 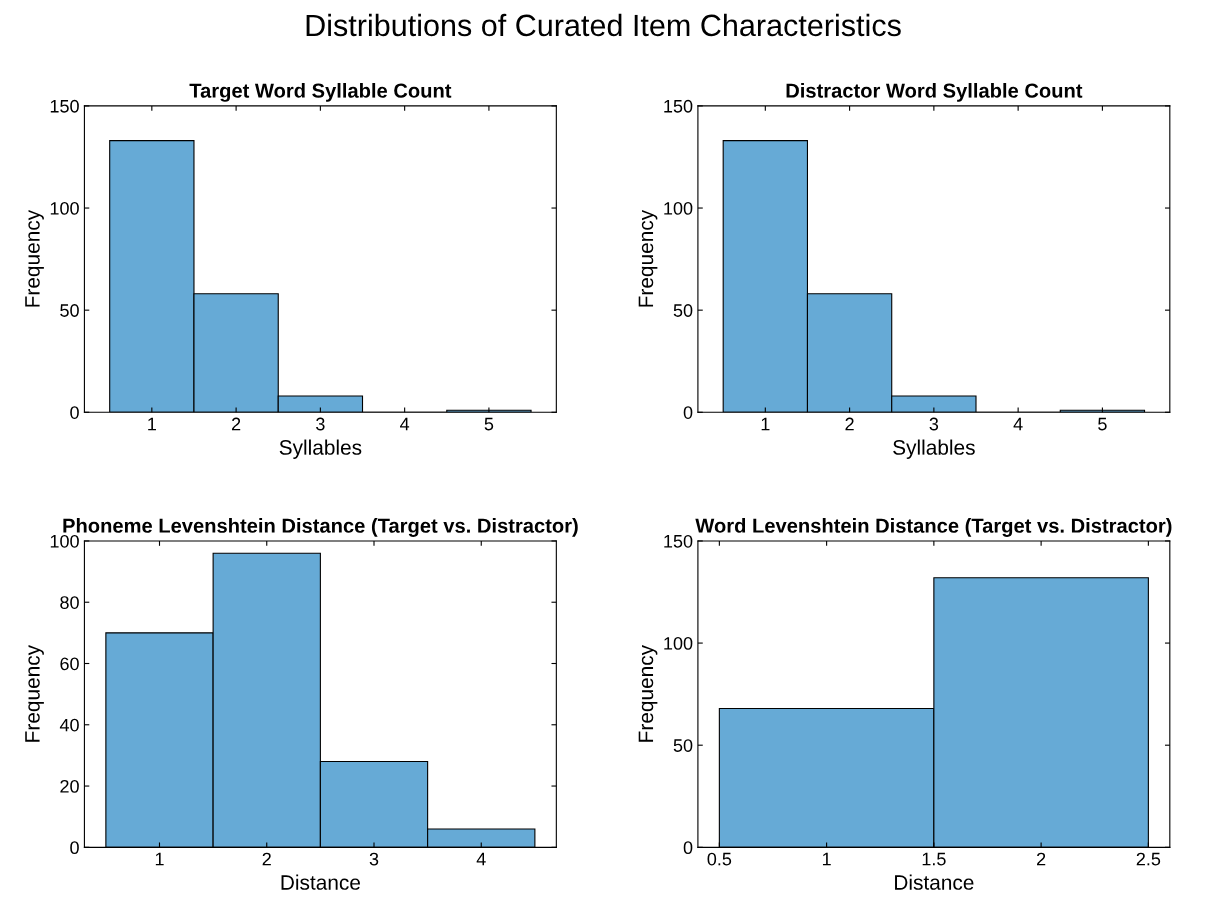 What do you see at coordinates (934, 92) in the screenshot?
I see `chart-title: Distractor Word Syllable Count` at bounding box center [934, 92].